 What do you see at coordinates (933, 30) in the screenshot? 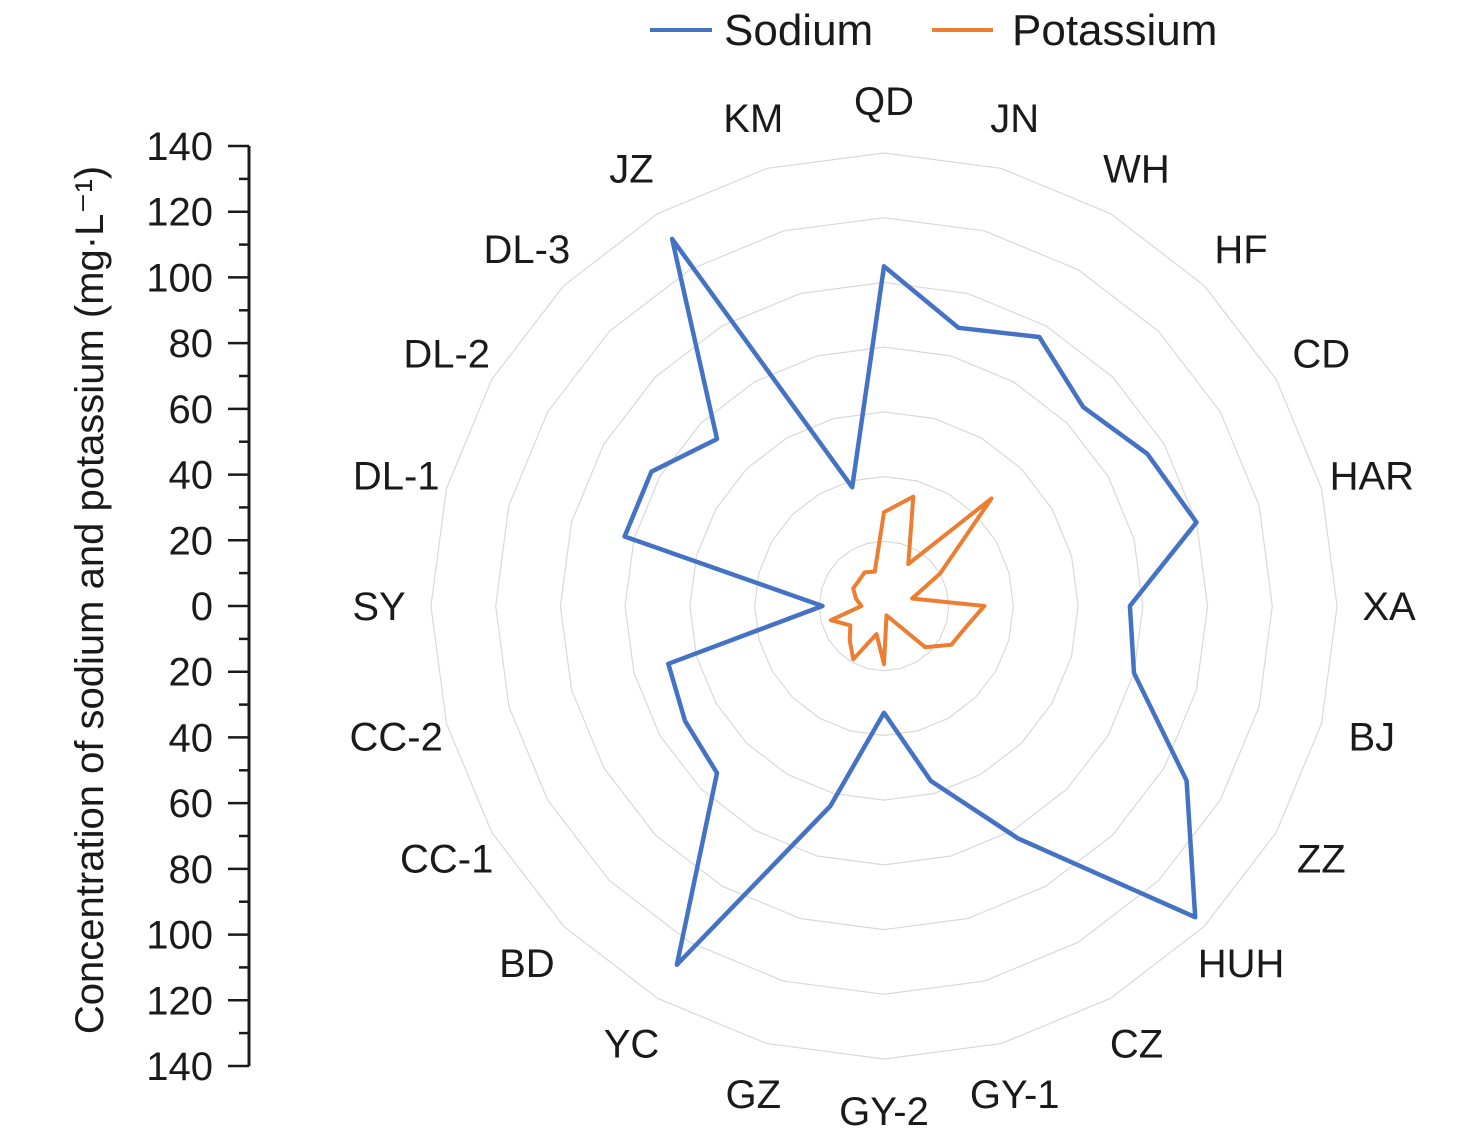
I see `legend: Sodium Potassium` at bounding box center [933, 30].